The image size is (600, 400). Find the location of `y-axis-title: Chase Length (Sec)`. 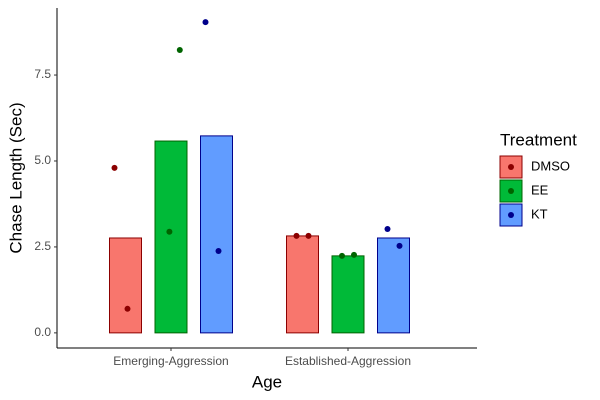

y-axis-title: Chase Length (Sec) is located at coordinates (15, 177).